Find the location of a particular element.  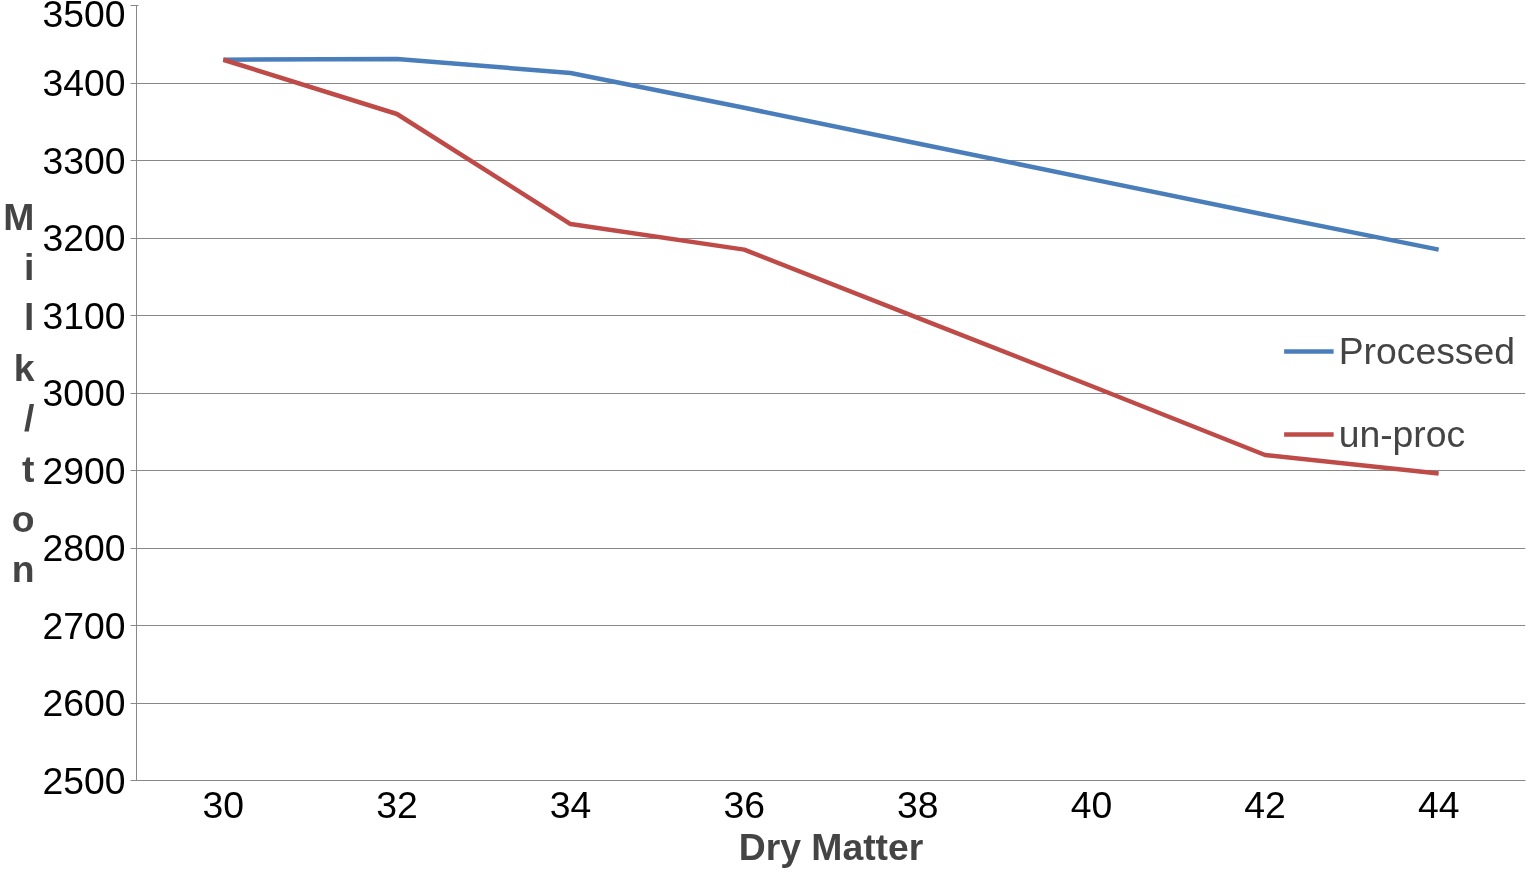

x-tick-label: 40 is located at coordinates (1091, 804).